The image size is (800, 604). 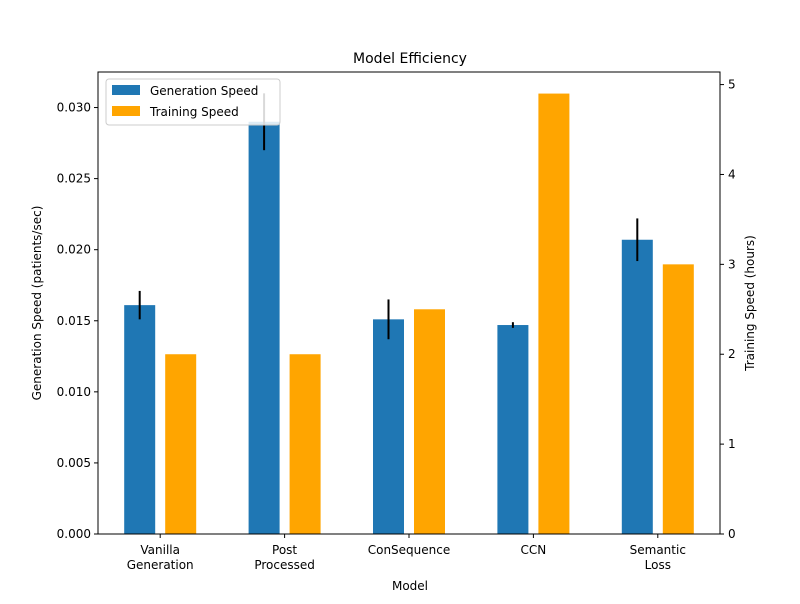 I want to click on y-left-tick-label: 0.005, so click(x=74, y=463).